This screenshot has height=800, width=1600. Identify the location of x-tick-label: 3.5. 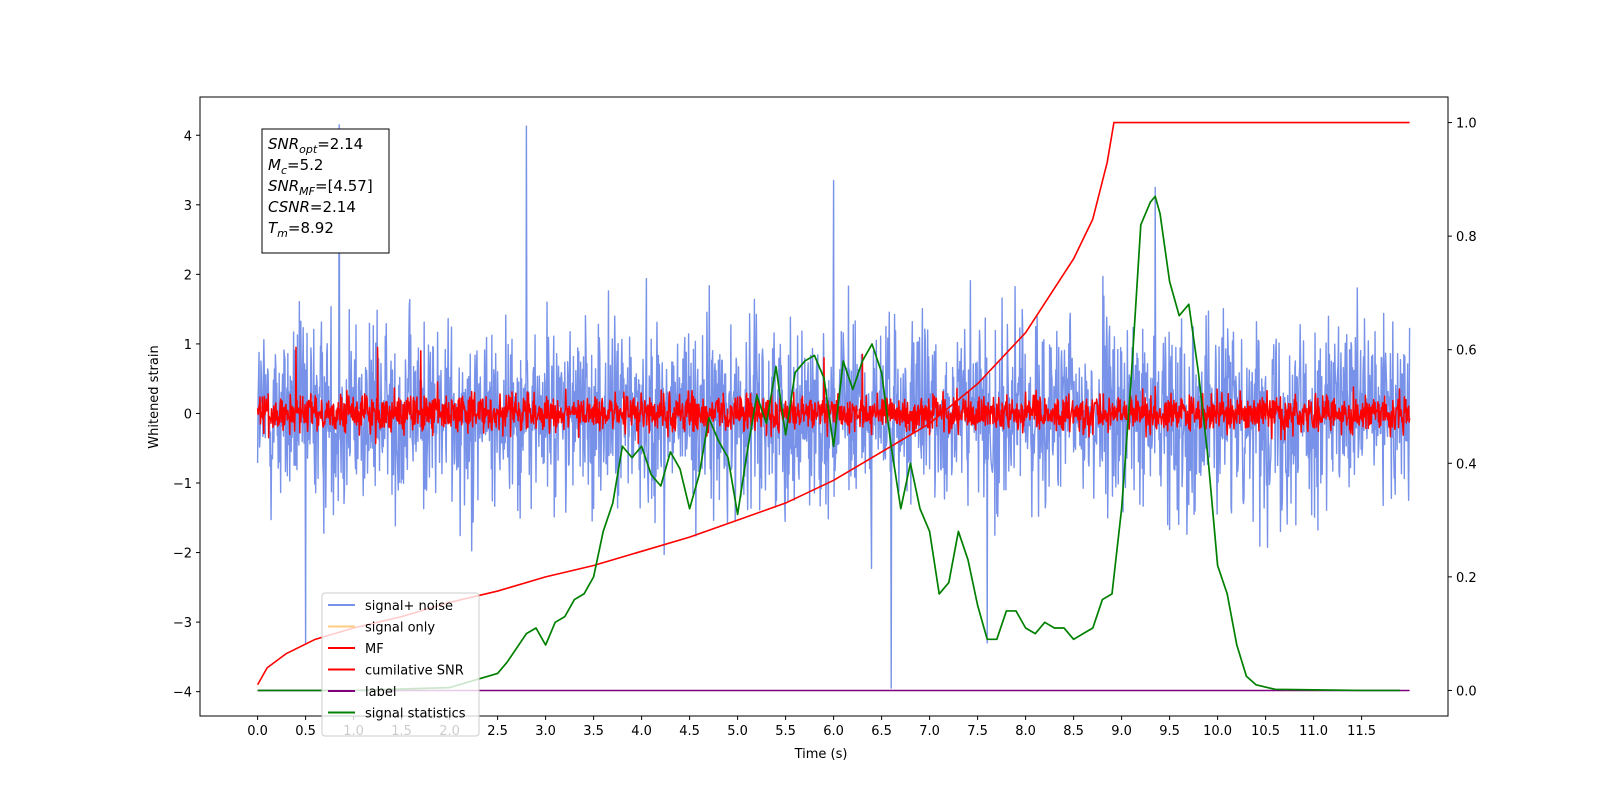
(593, 731).